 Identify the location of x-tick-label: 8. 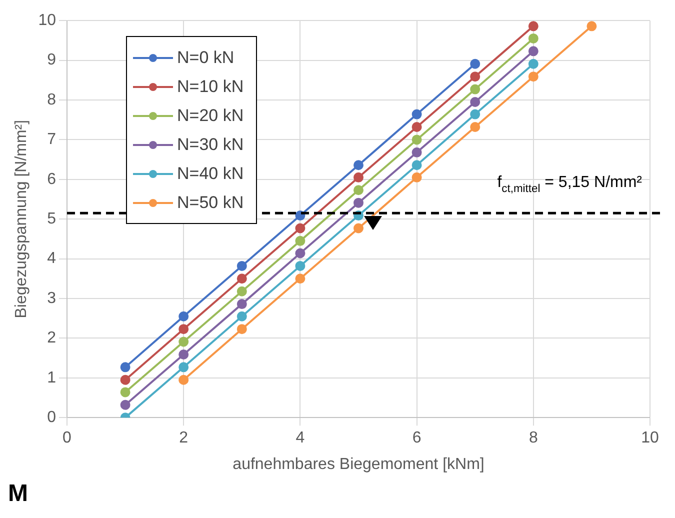
(533, 438).